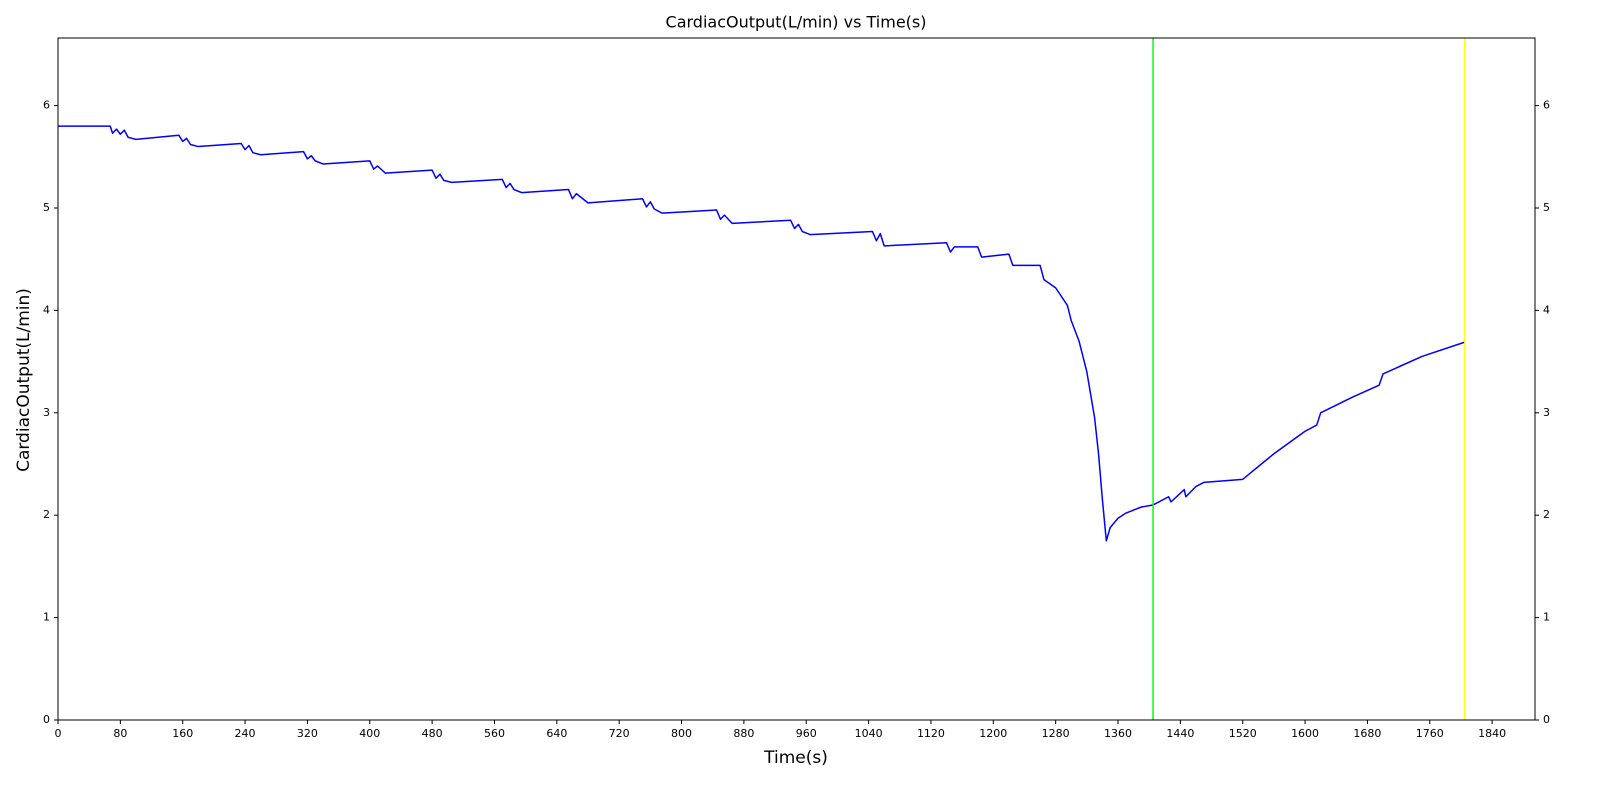 The height and width of the screenshot is (800, 1600). I want to click on x-tick-label: 1040, so click(869, 733).